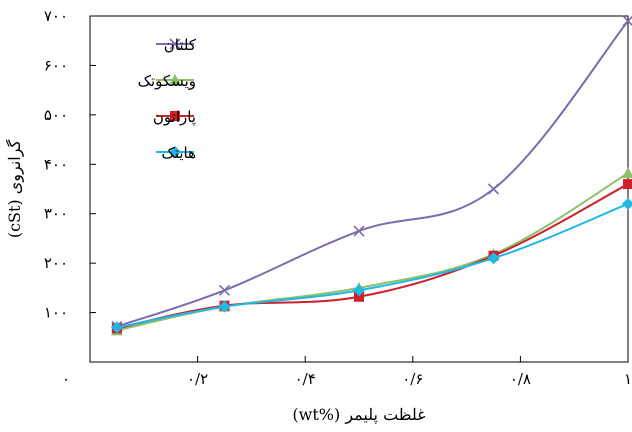 This screenshot has width=632, height=432. Describe the element at coordinates (56, 65) in the screenshot. I see `y-tick-label: ۶۰۰` at that location.